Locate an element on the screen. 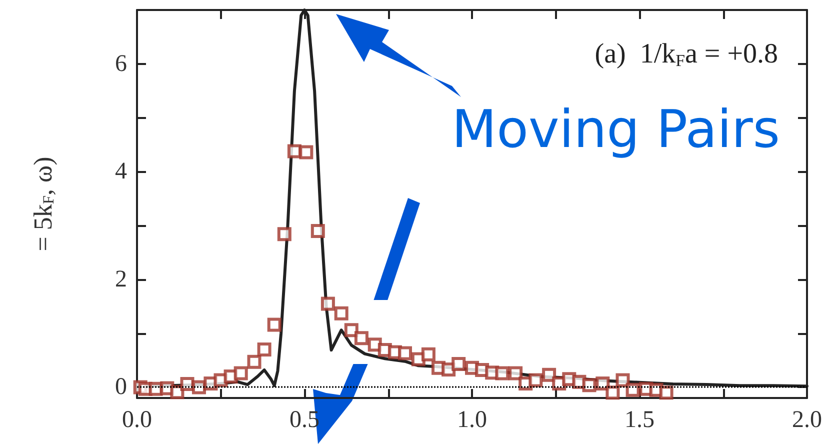 Image resolution: width=828 pixels, height=447 pixels. y-tick-label: 0 is located at coordinates (121, 387).